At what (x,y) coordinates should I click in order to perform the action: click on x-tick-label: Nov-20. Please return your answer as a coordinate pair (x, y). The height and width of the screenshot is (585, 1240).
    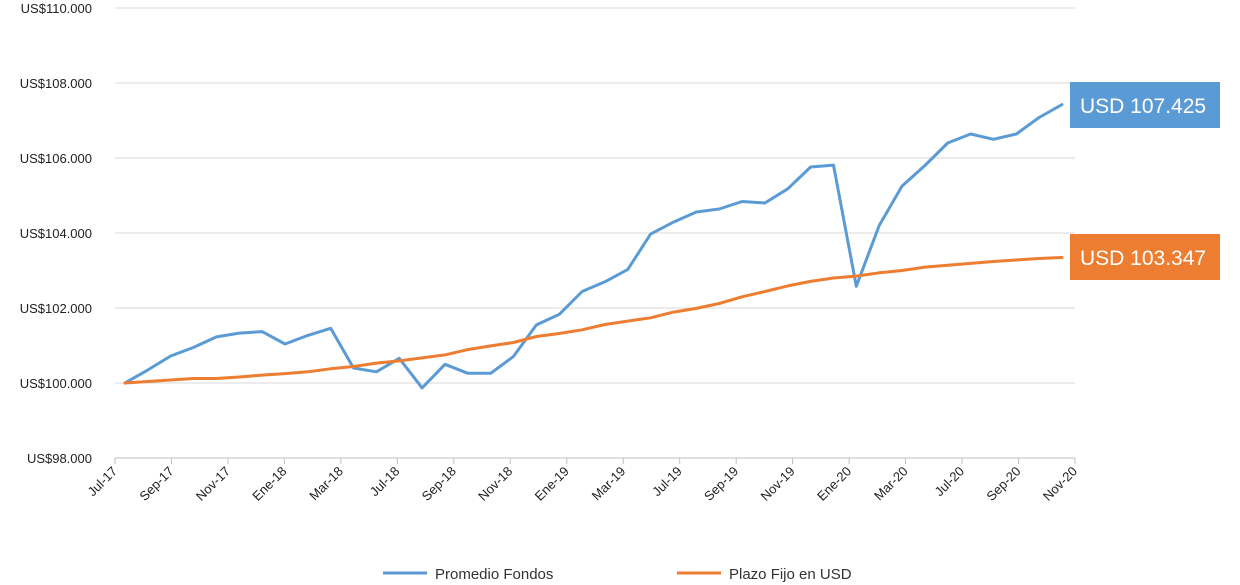
    Looking at the image, I should click on (1060, 484).